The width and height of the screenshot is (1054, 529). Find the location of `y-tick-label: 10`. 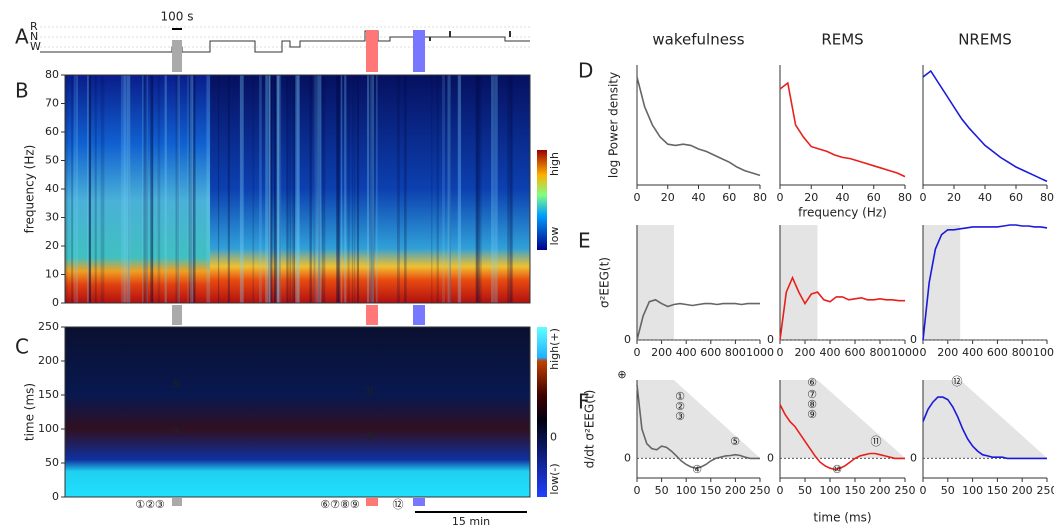

y-tick-label: 10 is located at coordinates (52, 274).